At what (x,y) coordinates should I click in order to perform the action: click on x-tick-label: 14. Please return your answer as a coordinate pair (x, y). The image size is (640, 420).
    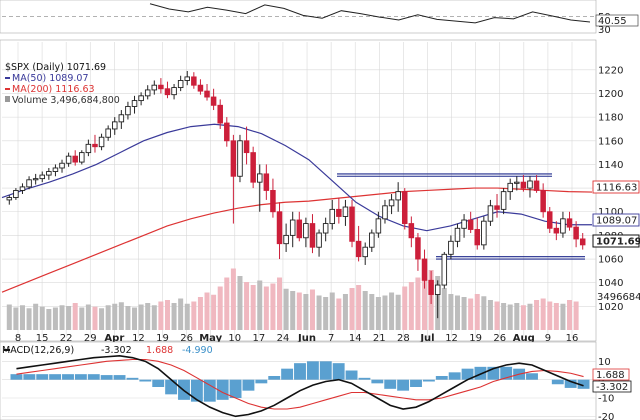
    Looking at the image, I should click on (355, 338).